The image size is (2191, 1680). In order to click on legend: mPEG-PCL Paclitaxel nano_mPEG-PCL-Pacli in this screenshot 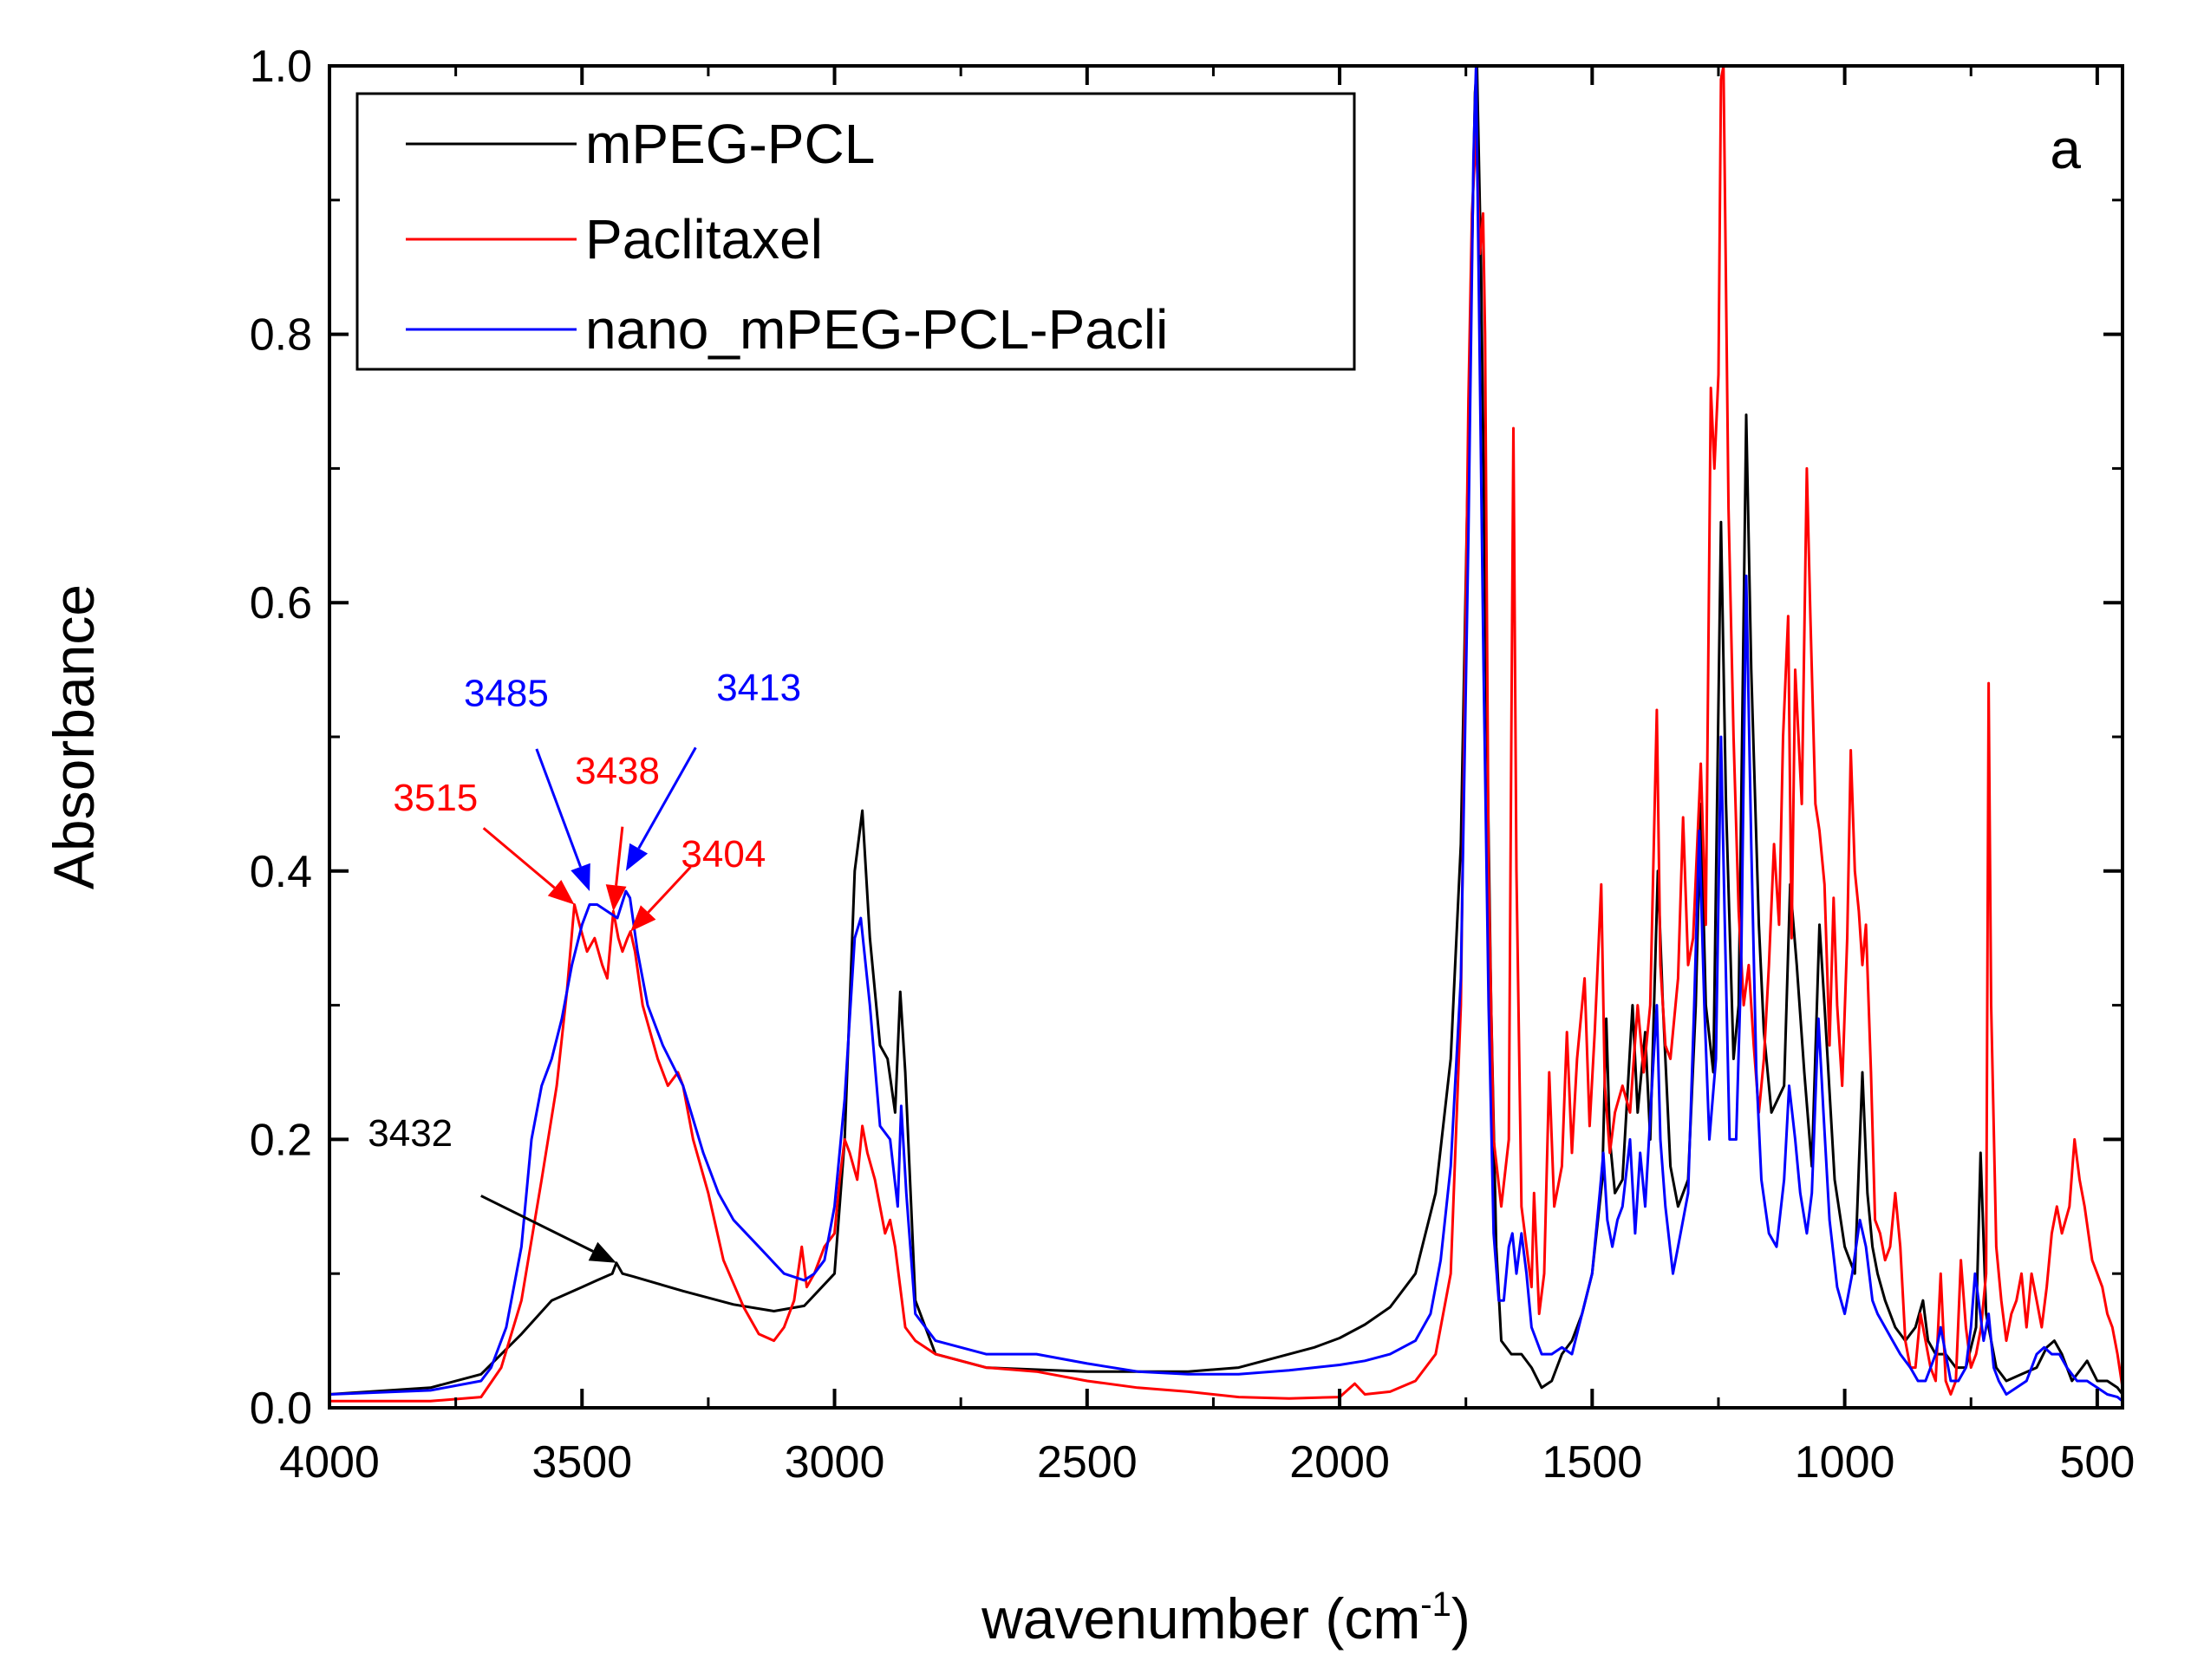, I will do `click(855, 231)`.